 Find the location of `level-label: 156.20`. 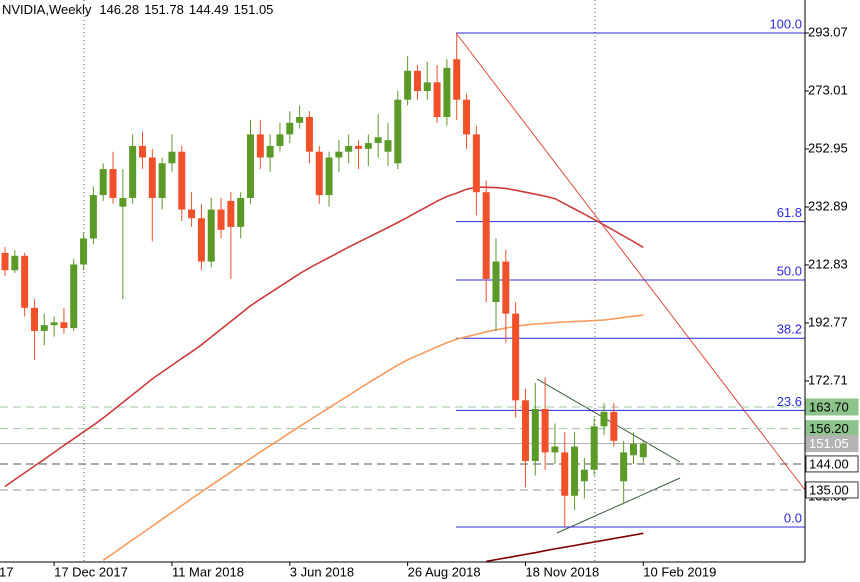

level-label: 156.20 is located at coordinates (829, 428).